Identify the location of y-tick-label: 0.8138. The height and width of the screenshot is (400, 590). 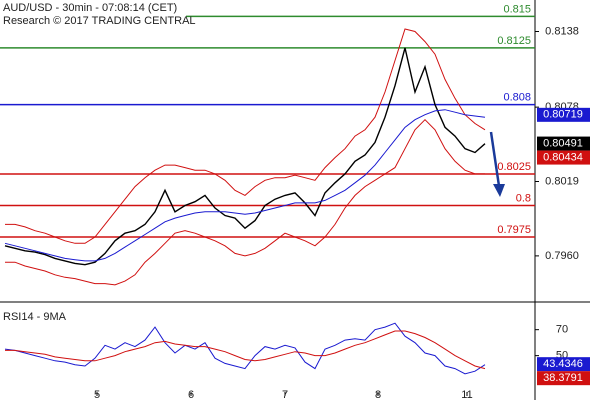
(562, 31).